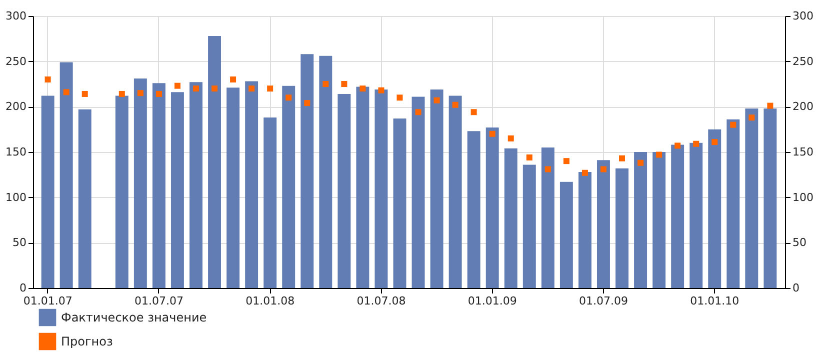 Image resolution: width=835 pixels, height=362 pixels. Describe the element at coordinates (16, 197) in the screenshot. I see `y-tick-label: 100` at that location.